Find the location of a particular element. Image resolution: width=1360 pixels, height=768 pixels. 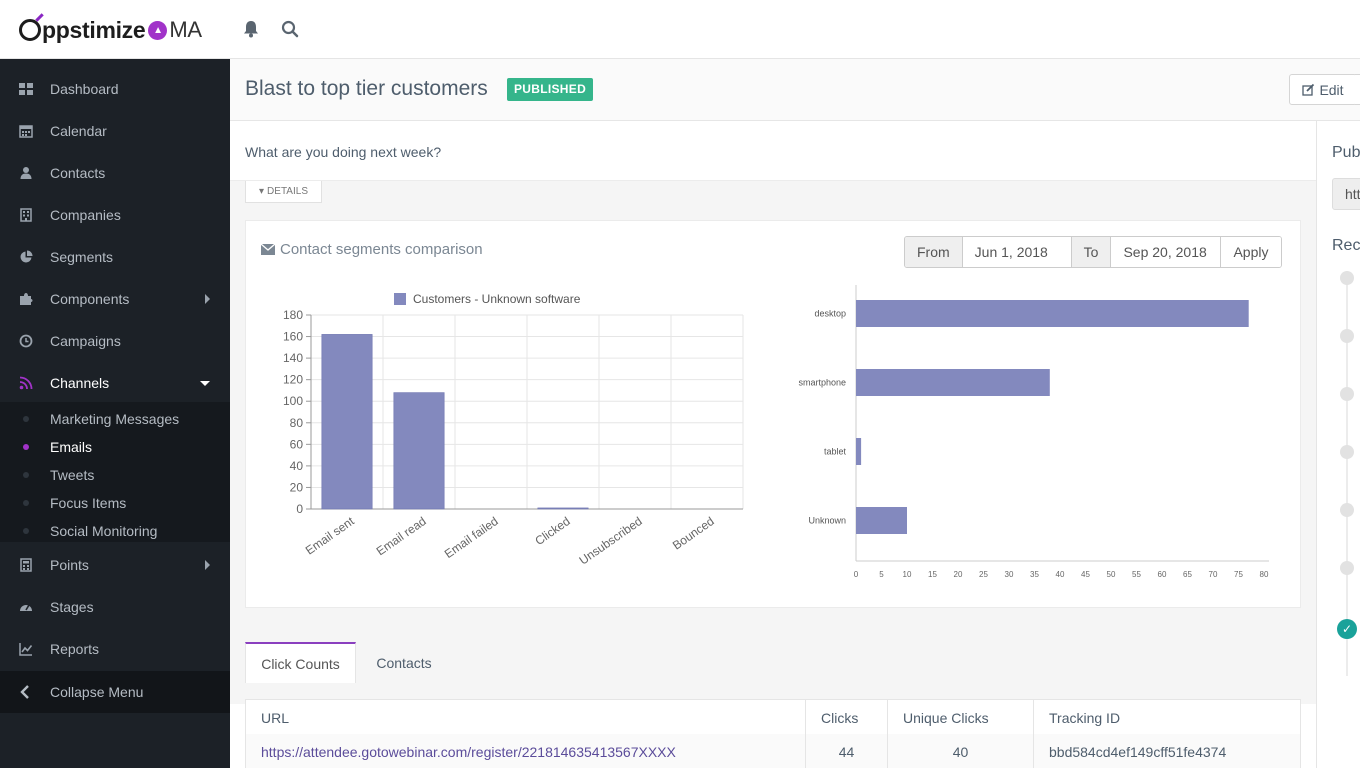

column-header-url: URL is located at coordinates (526, 718).